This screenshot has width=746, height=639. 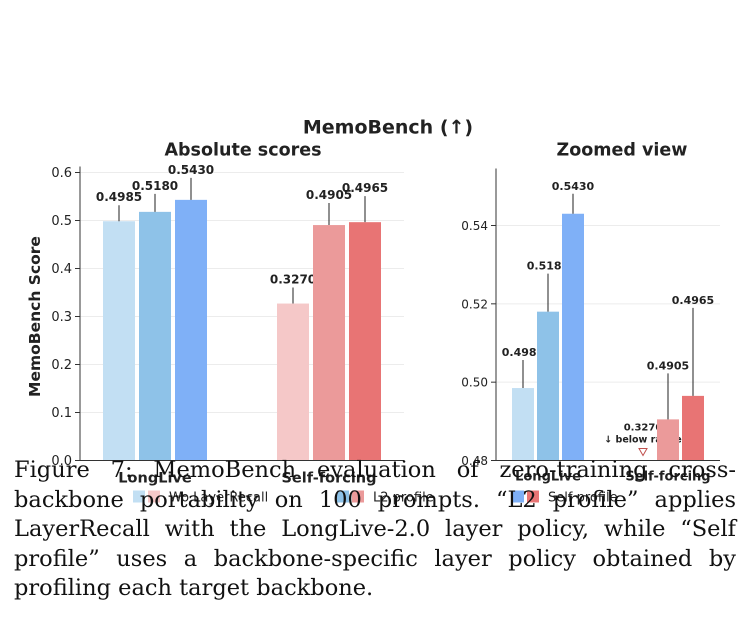 I want to click on right-bar-longlive-wo-layerrecall, so click(x=523, y=424).